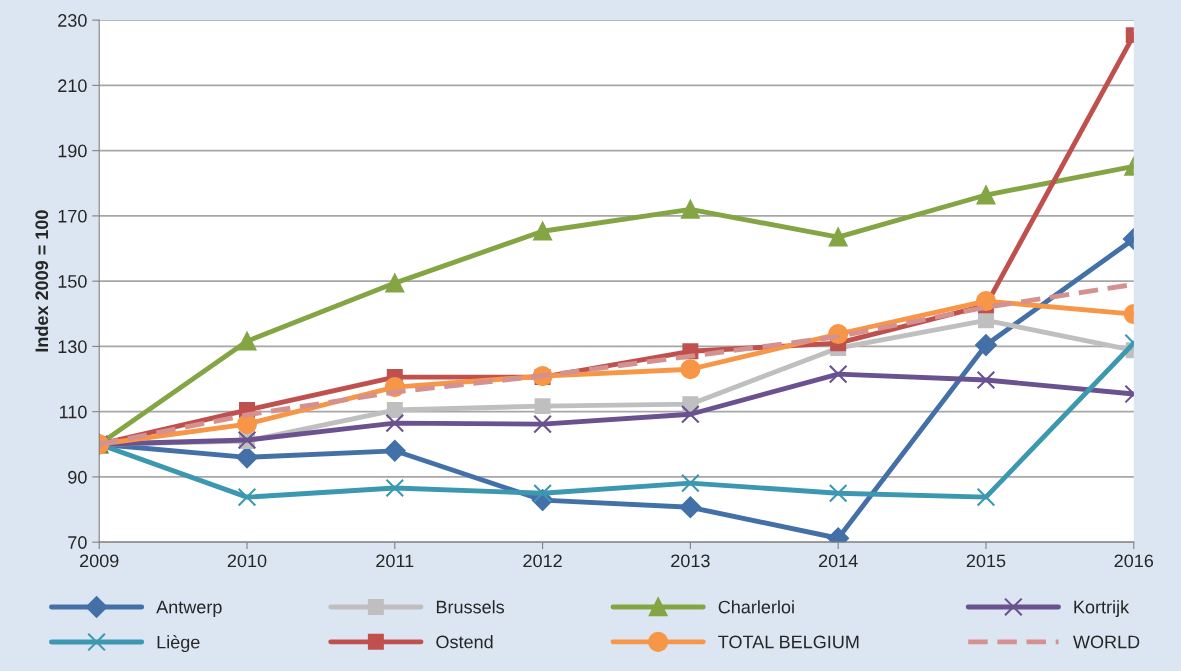  Describe the element at coordinates (77, 477) in the screenshot. I see `y-tick-label: 90` at that location.